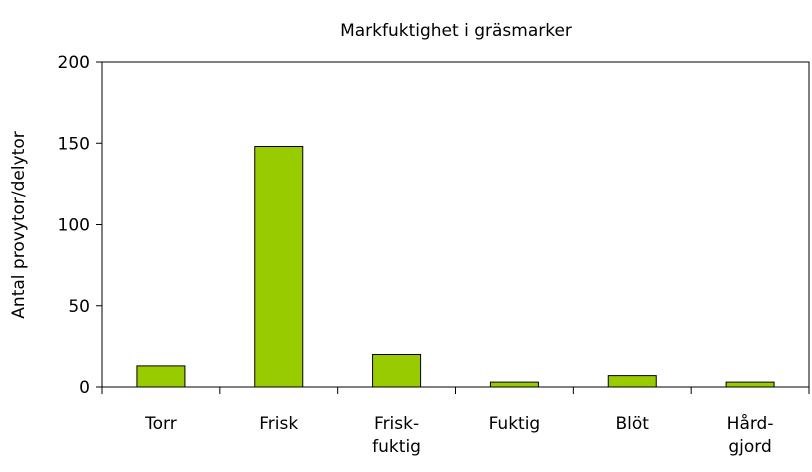 The image size is (812, 472). Describe the element at coordinates (749, 447) in the screenshot. I see `label-line: gjord` at that location.